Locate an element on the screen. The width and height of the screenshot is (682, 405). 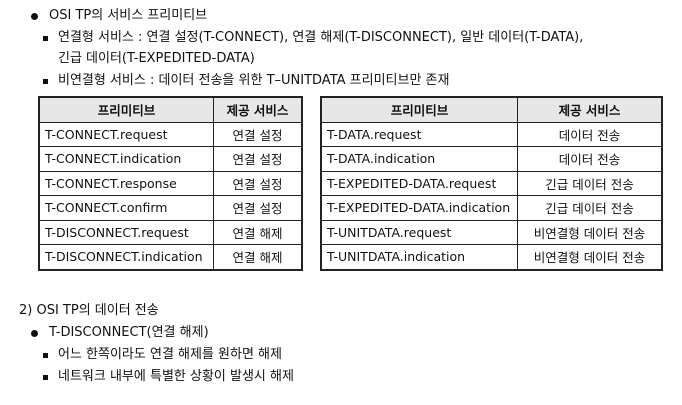
bullet-text-continued: 긴급 데이터(T-EXPEDITED-DATA) is located at coordinates (156, 58).